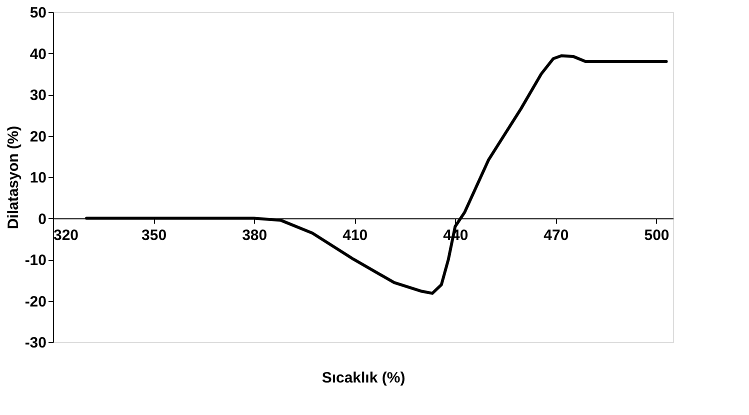 This screenshot has width=749, height=415. What do you see at coordinates (657, 235) in the screenshot?
I see `x-tick-label: 500` at bounding box center [657, 235].